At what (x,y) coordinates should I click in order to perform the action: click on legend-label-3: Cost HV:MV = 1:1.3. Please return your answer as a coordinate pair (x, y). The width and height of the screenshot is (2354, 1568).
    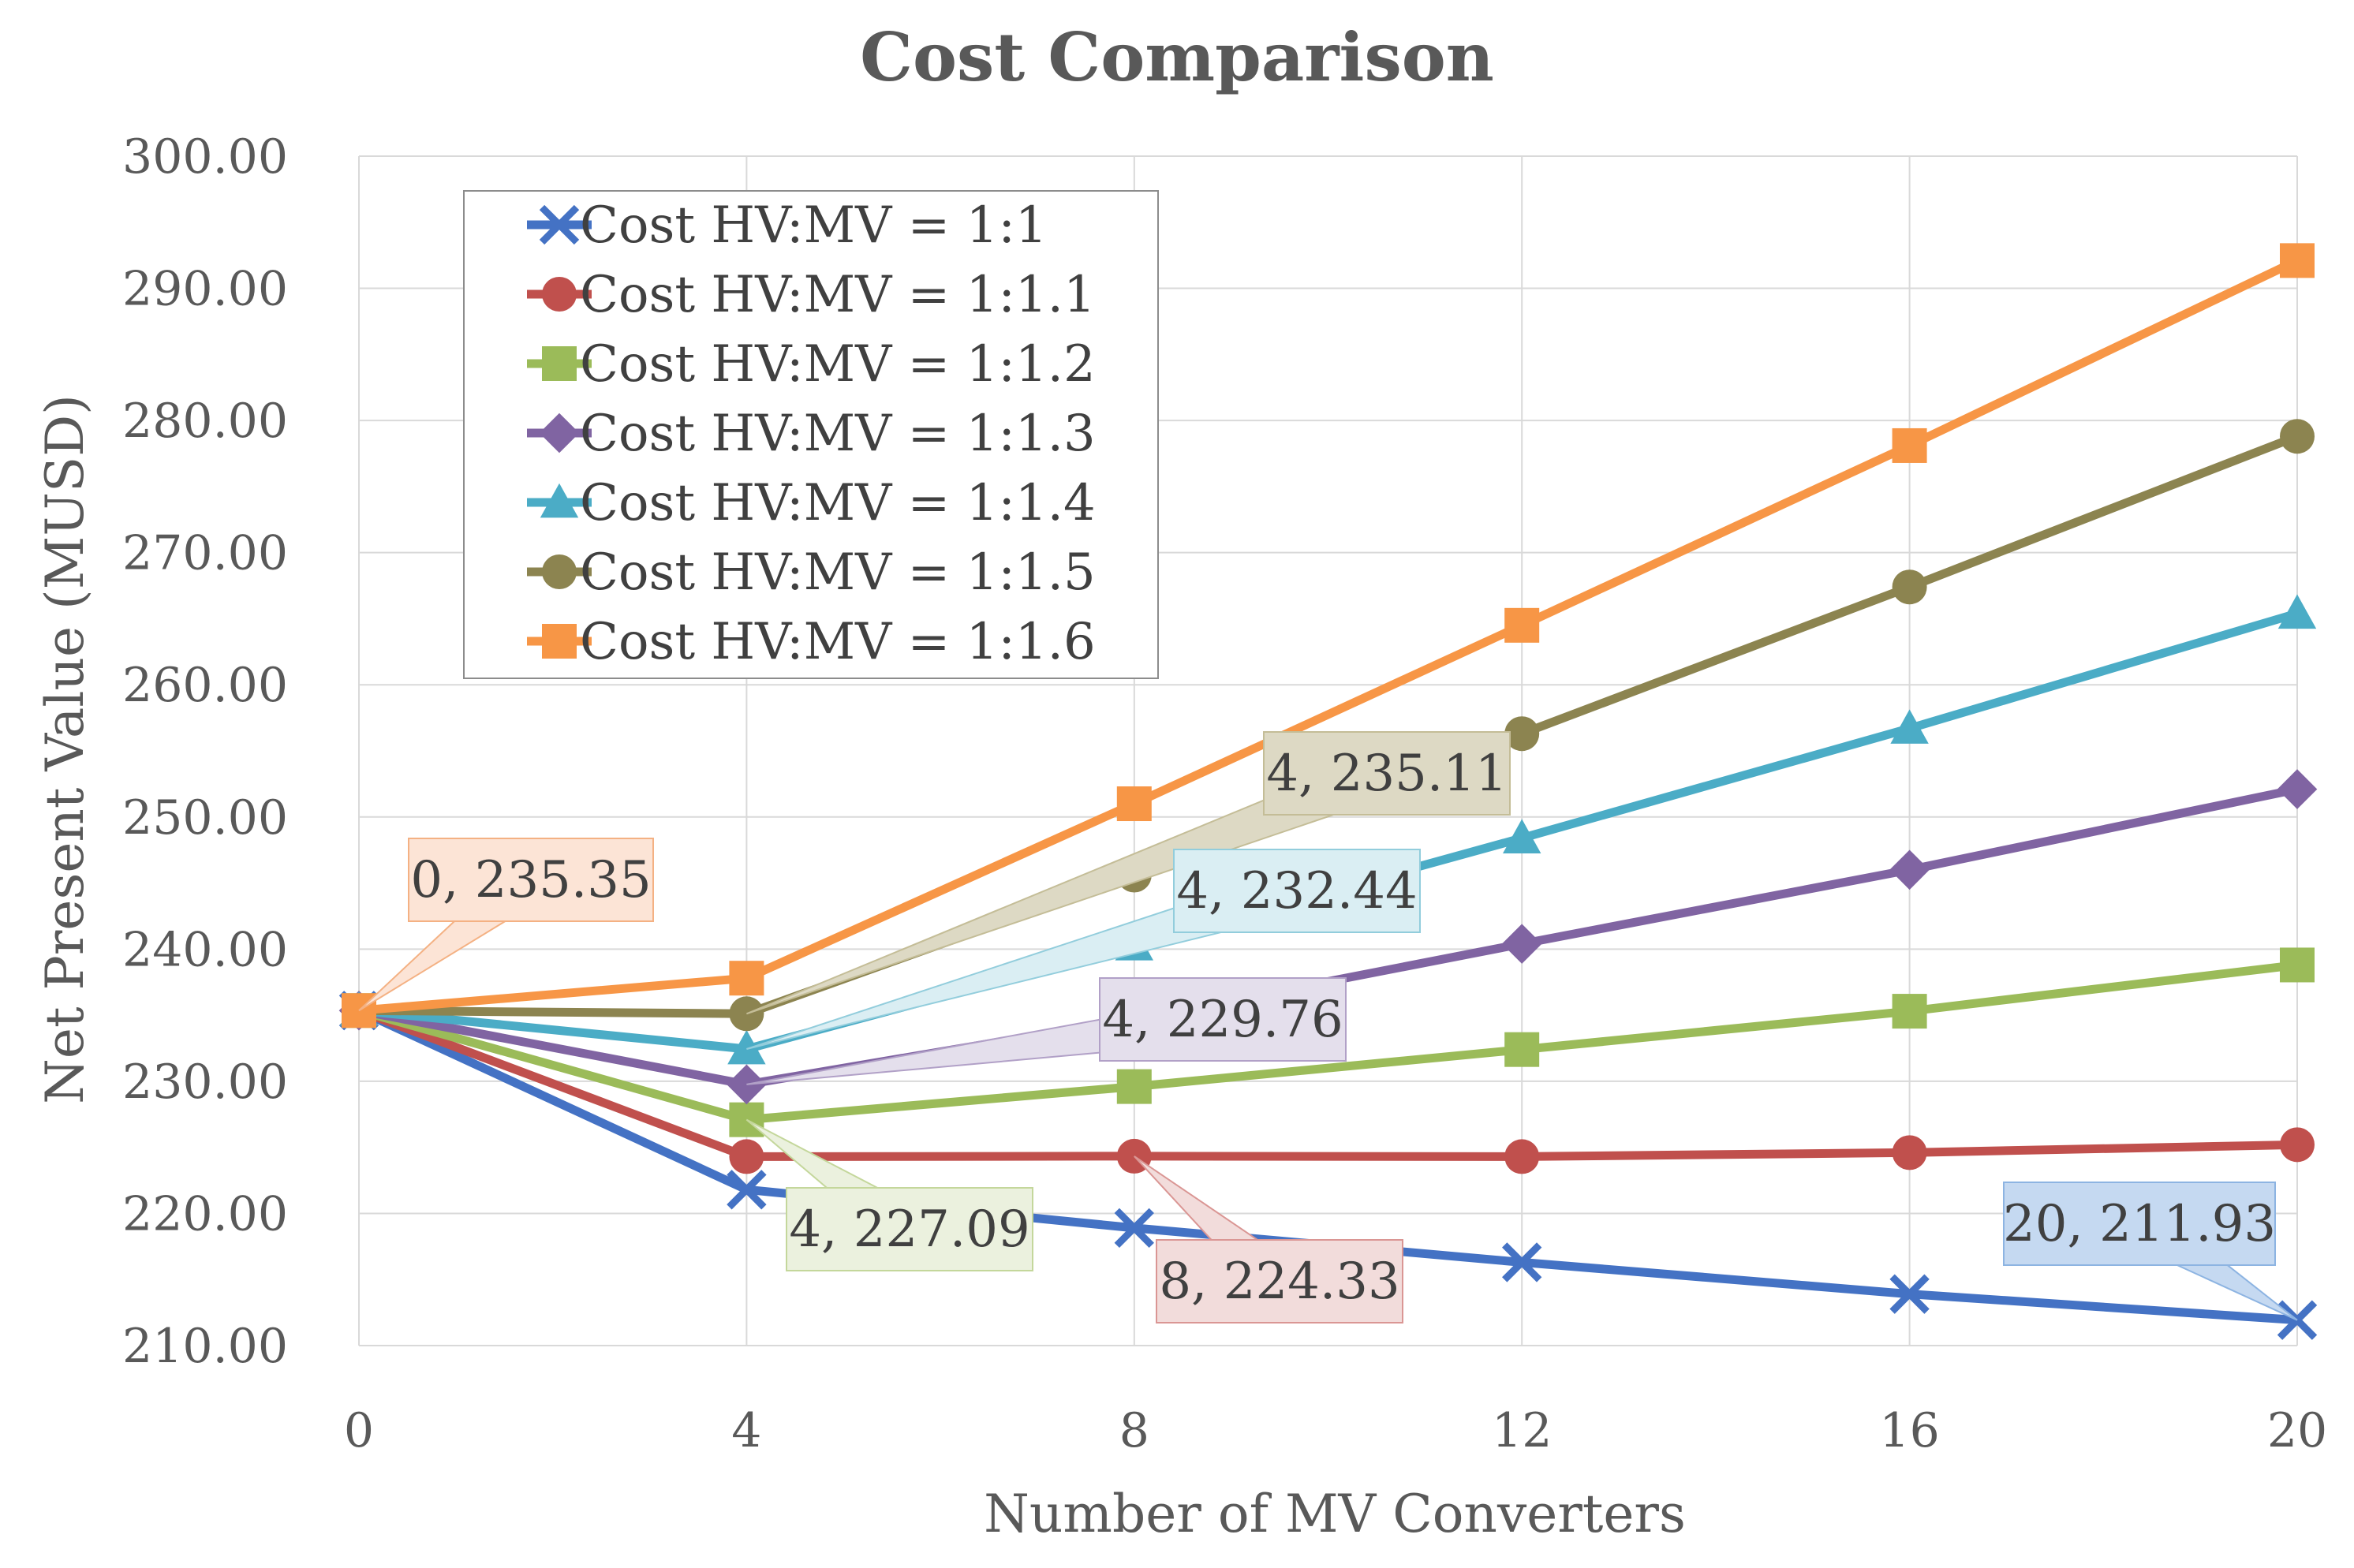
    Looking at the image, I should click on (838, 434).